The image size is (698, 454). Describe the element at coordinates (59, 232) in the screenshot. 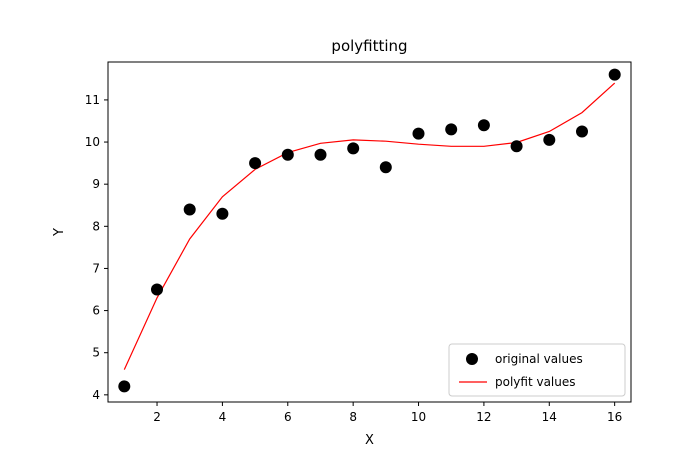

I see `y-axis-label: Y` at that location.